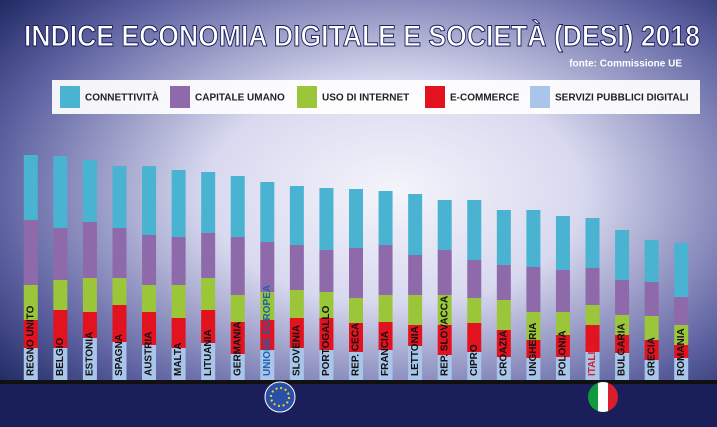 The height and width of the screenshot is (427, 717). I want to click on category-label: GERMANIA, so click(237, 349).